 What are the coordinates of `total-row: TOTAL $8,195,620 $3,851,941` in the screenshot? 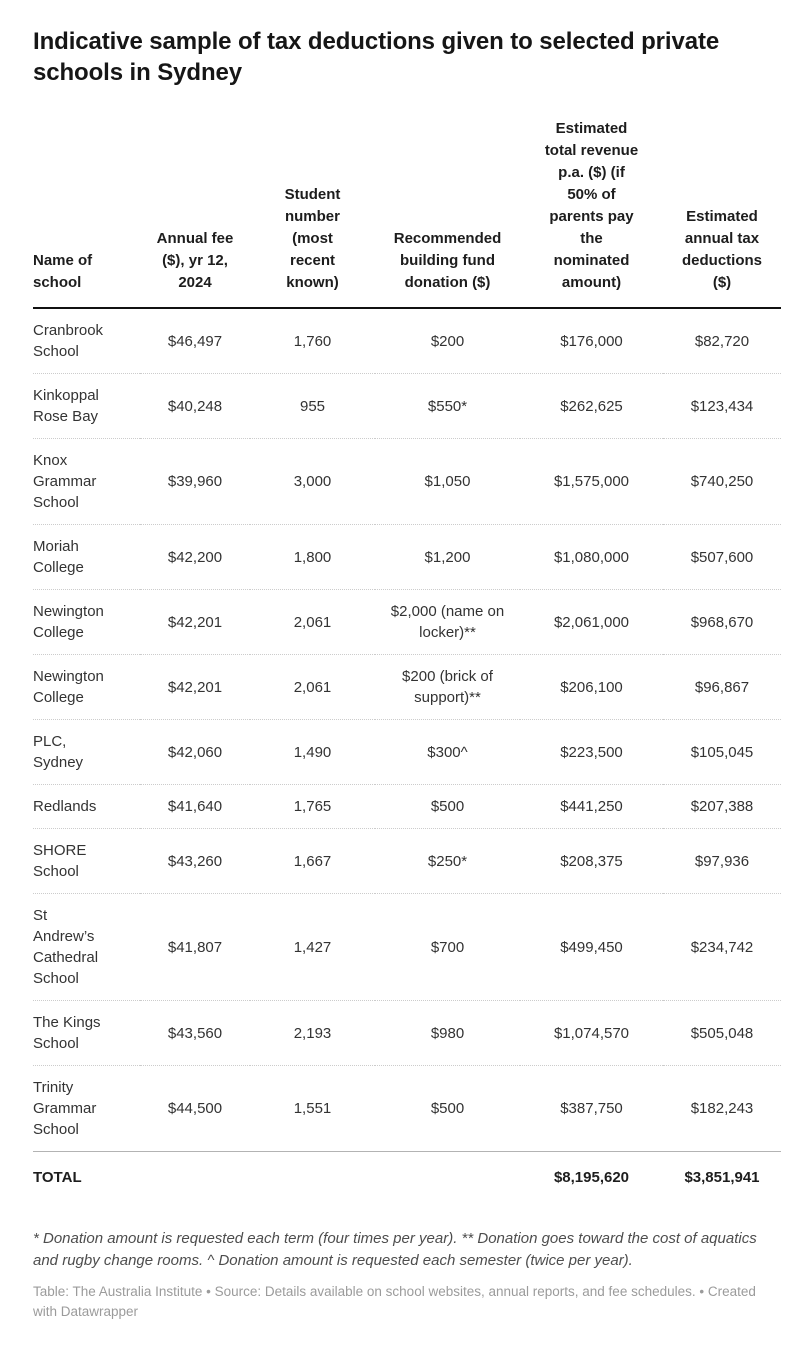 It's located at (407, 1176).